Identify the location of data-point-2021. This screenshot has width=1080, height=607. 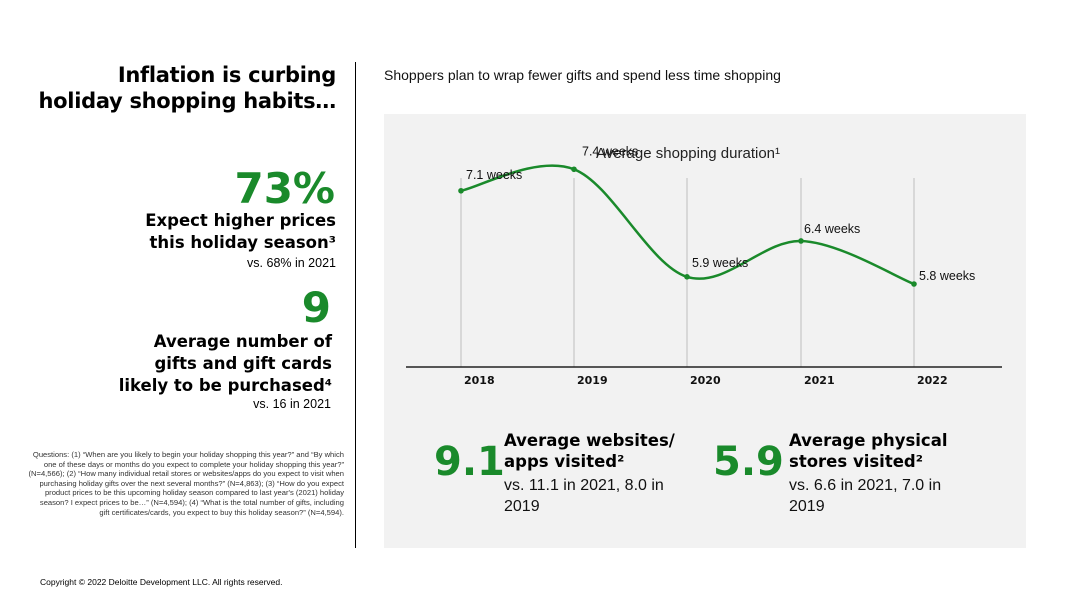
(801, 241).